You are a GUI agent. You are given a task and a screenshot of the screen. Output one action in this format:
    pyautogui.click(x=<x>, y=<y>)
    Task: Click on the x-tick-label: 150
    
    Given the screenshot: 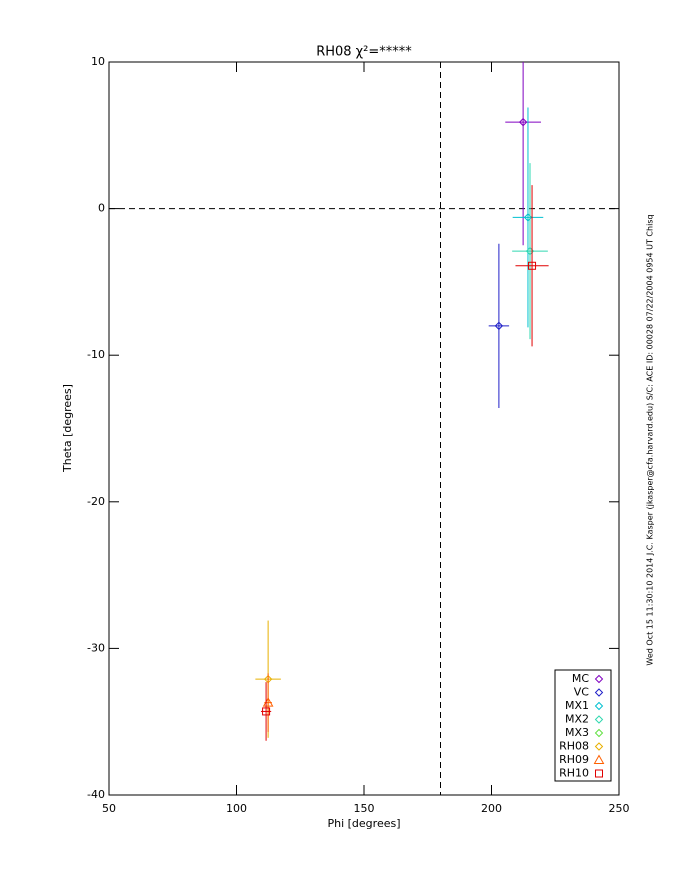 What is the action you would take?
    pyautogui.click(x=364, y=808)
    